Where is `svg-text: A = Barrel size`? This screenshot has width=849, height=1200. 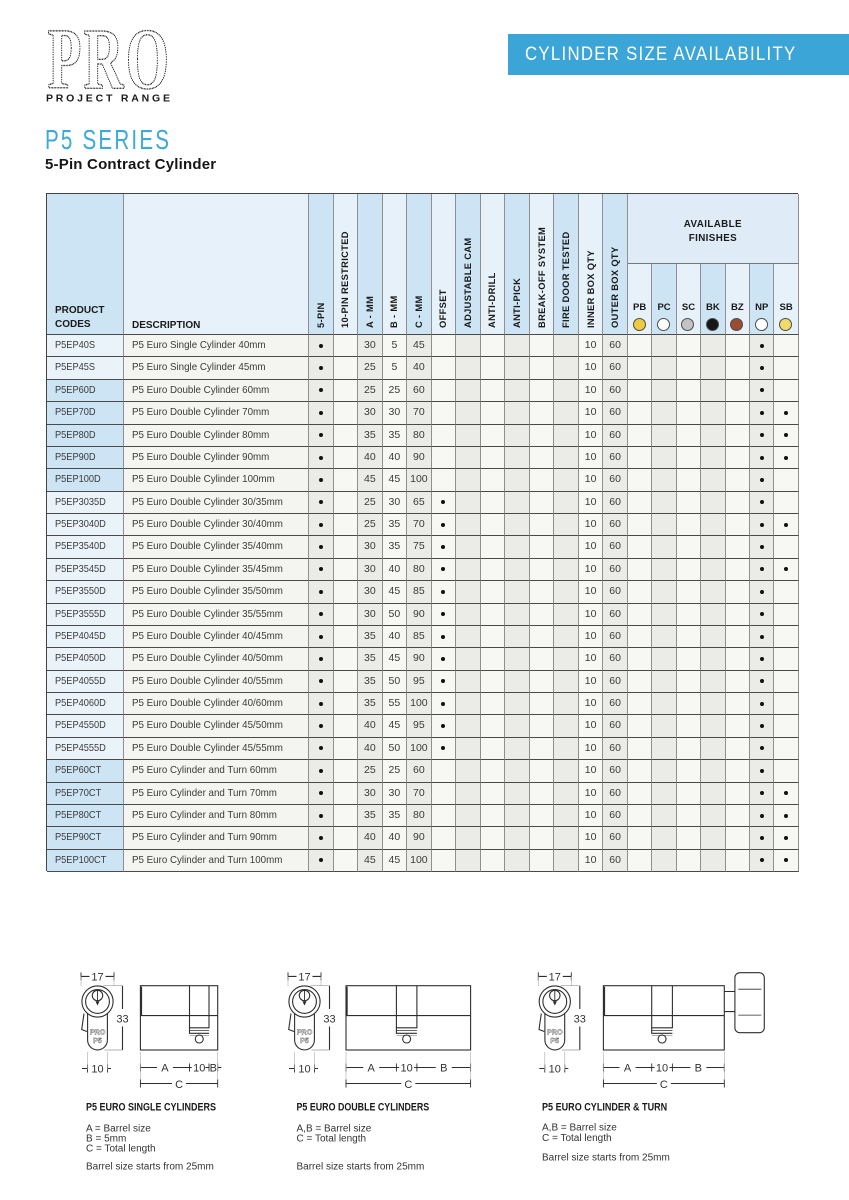
svg-text: A = Barrel size is located at coordinates (118, 1129).